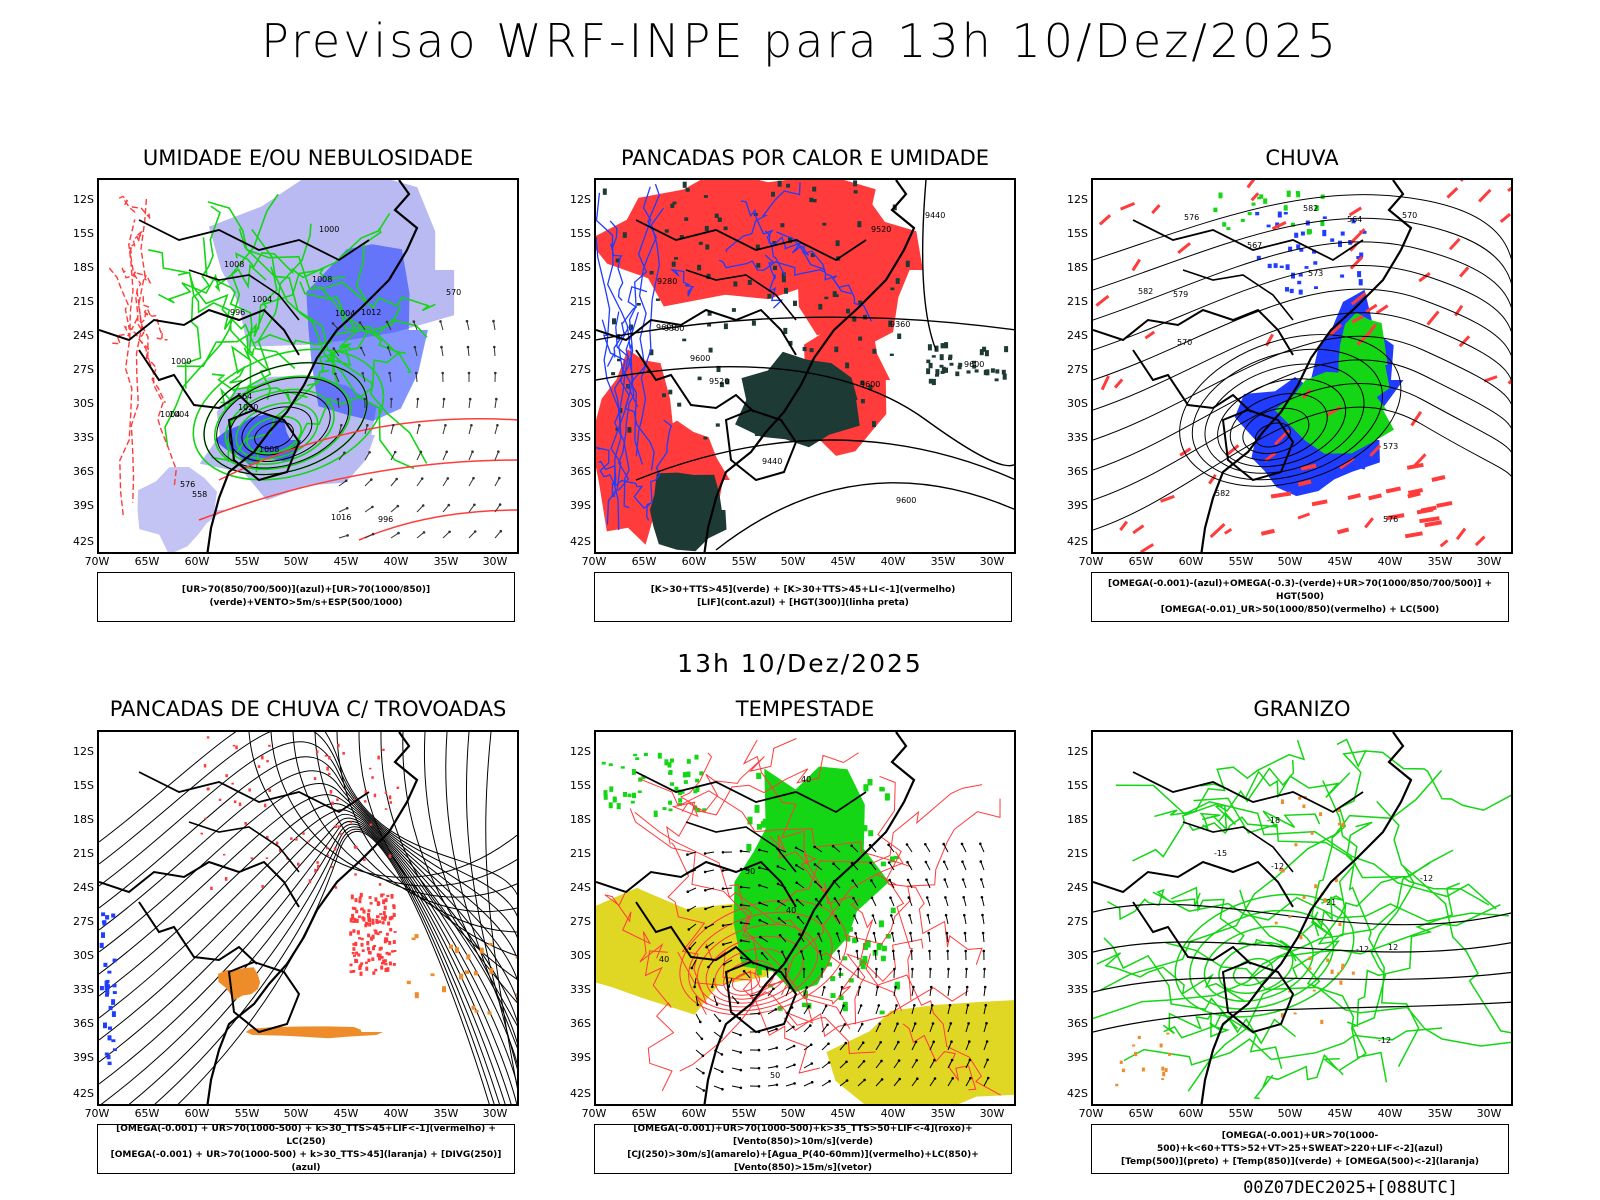 The width and height of the screenshot is (1600, 1200). What do you see at coordinates (199, 494) in the screenshot?
I see `contour-label: 558` at bounding box center [199, 494].